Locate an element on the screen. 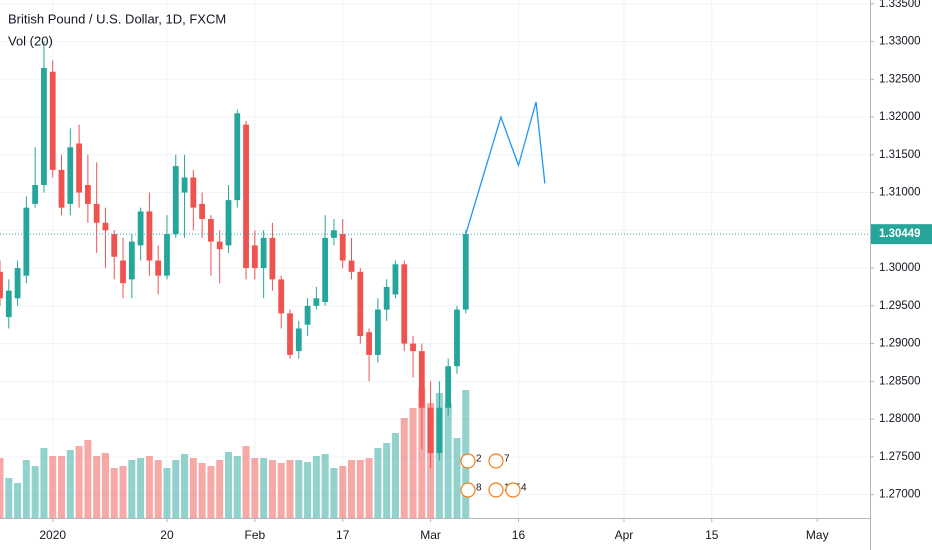 The width and height of the screenshot is (932, 550). y-tick-label: 1.31000 is located at coordinates (900, 193).